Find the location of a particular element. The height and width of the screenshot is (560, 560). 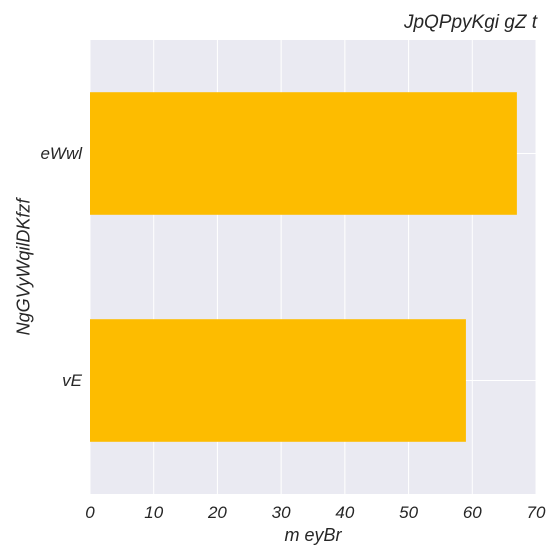

y-axis-label: NgGVyWqilDKfzf is located at coordinates (23, 267).